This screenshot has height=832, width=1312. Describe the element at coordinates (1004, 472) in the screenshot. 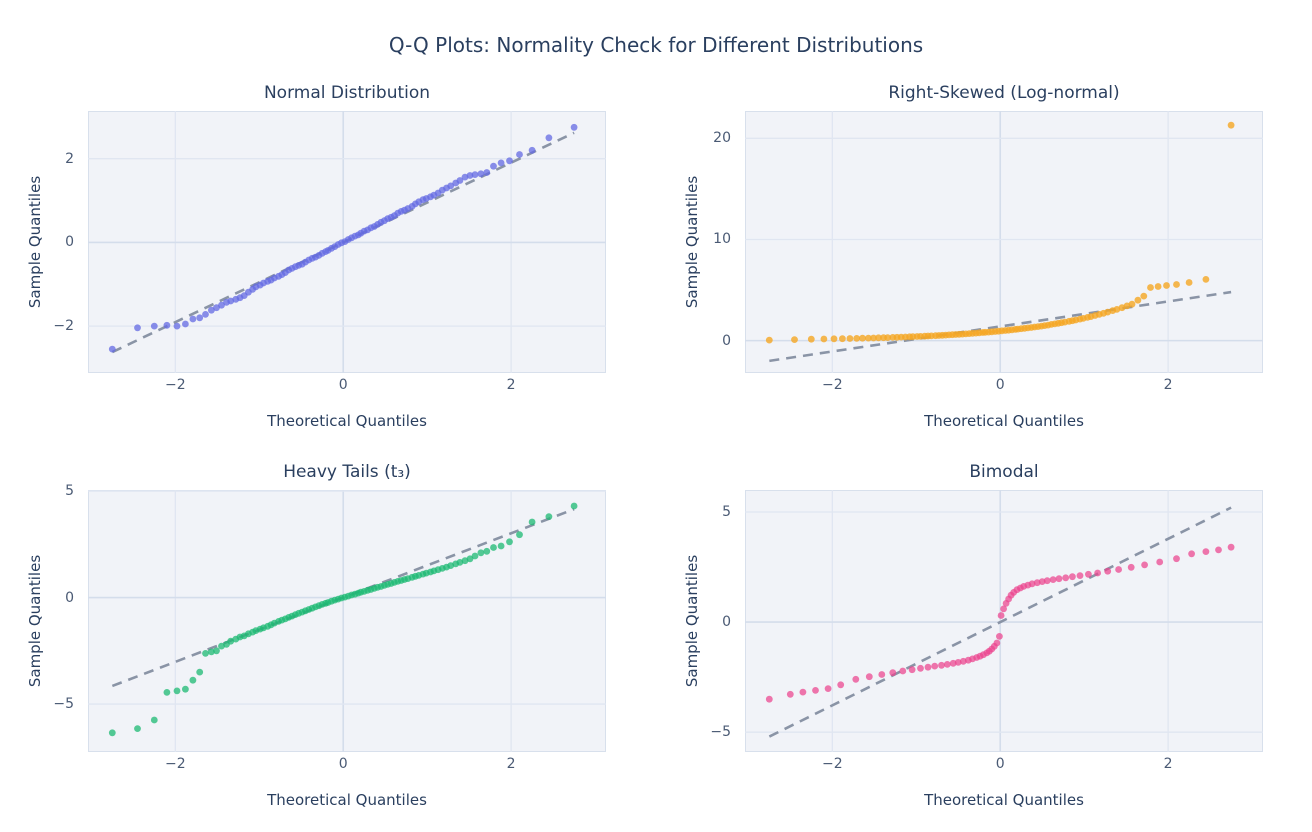

I see `subplot-title: Bimodal` at that location.